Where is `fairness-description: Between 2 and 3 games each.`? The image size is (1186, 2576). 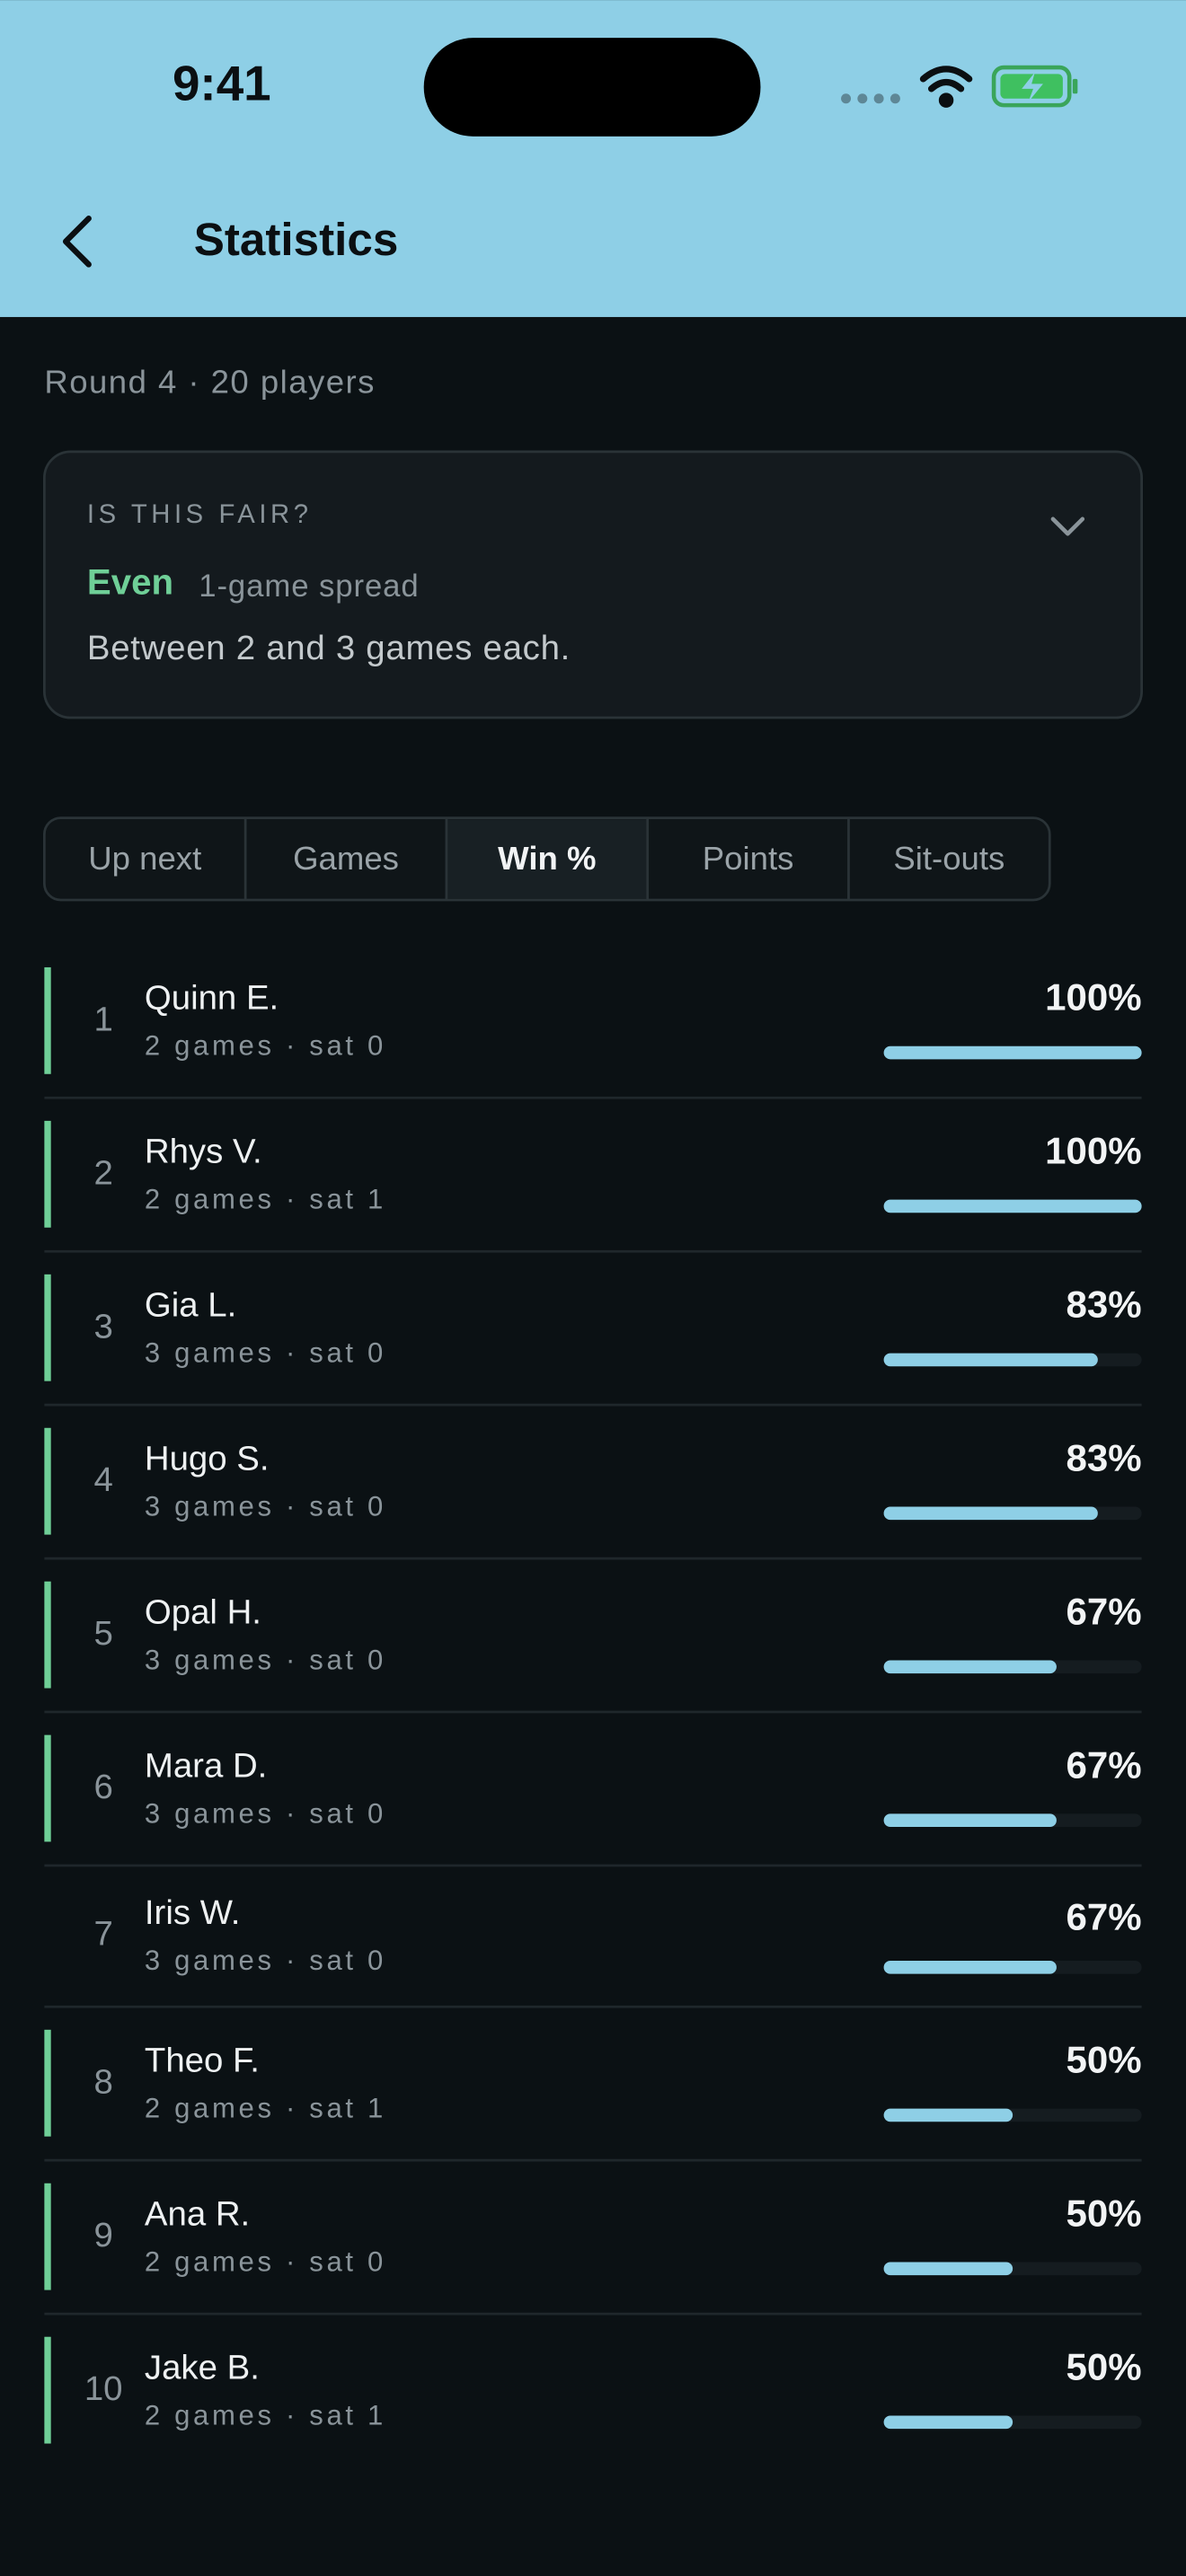
fairness-description: Between 2 and 3 games each. is located at coordinates (329, 648).